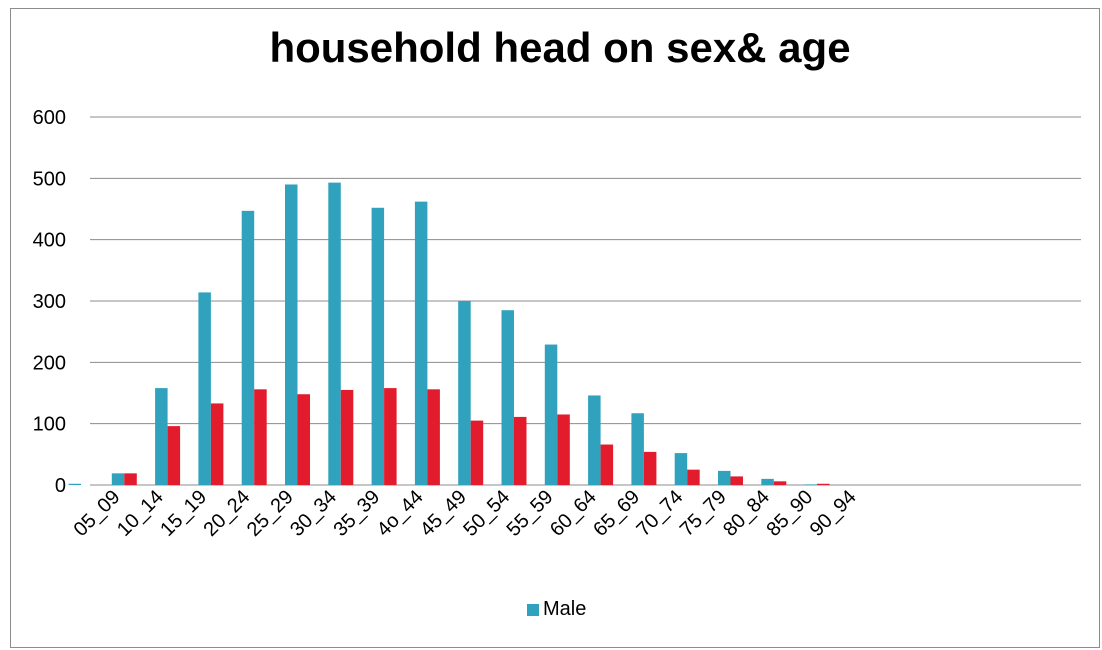 This screenshot has width=1102, height=650. What do you see at coordinates (660, 513) in the screenshot?
I see `x-tick-label: 70_74` at bounding box center [660, 513].